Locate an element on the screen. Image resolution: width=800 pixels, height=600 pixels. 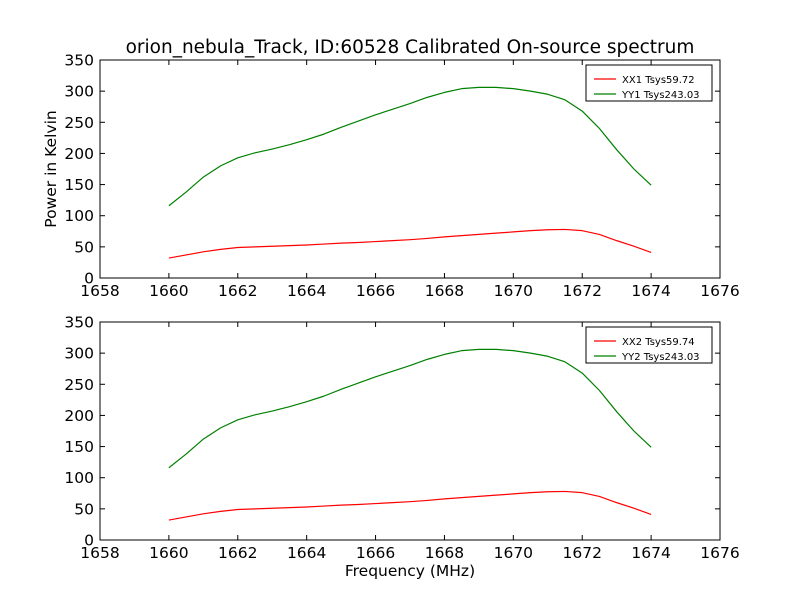
legend-label: XX2 Tsys59.74 is located at coordinates (658, 342).